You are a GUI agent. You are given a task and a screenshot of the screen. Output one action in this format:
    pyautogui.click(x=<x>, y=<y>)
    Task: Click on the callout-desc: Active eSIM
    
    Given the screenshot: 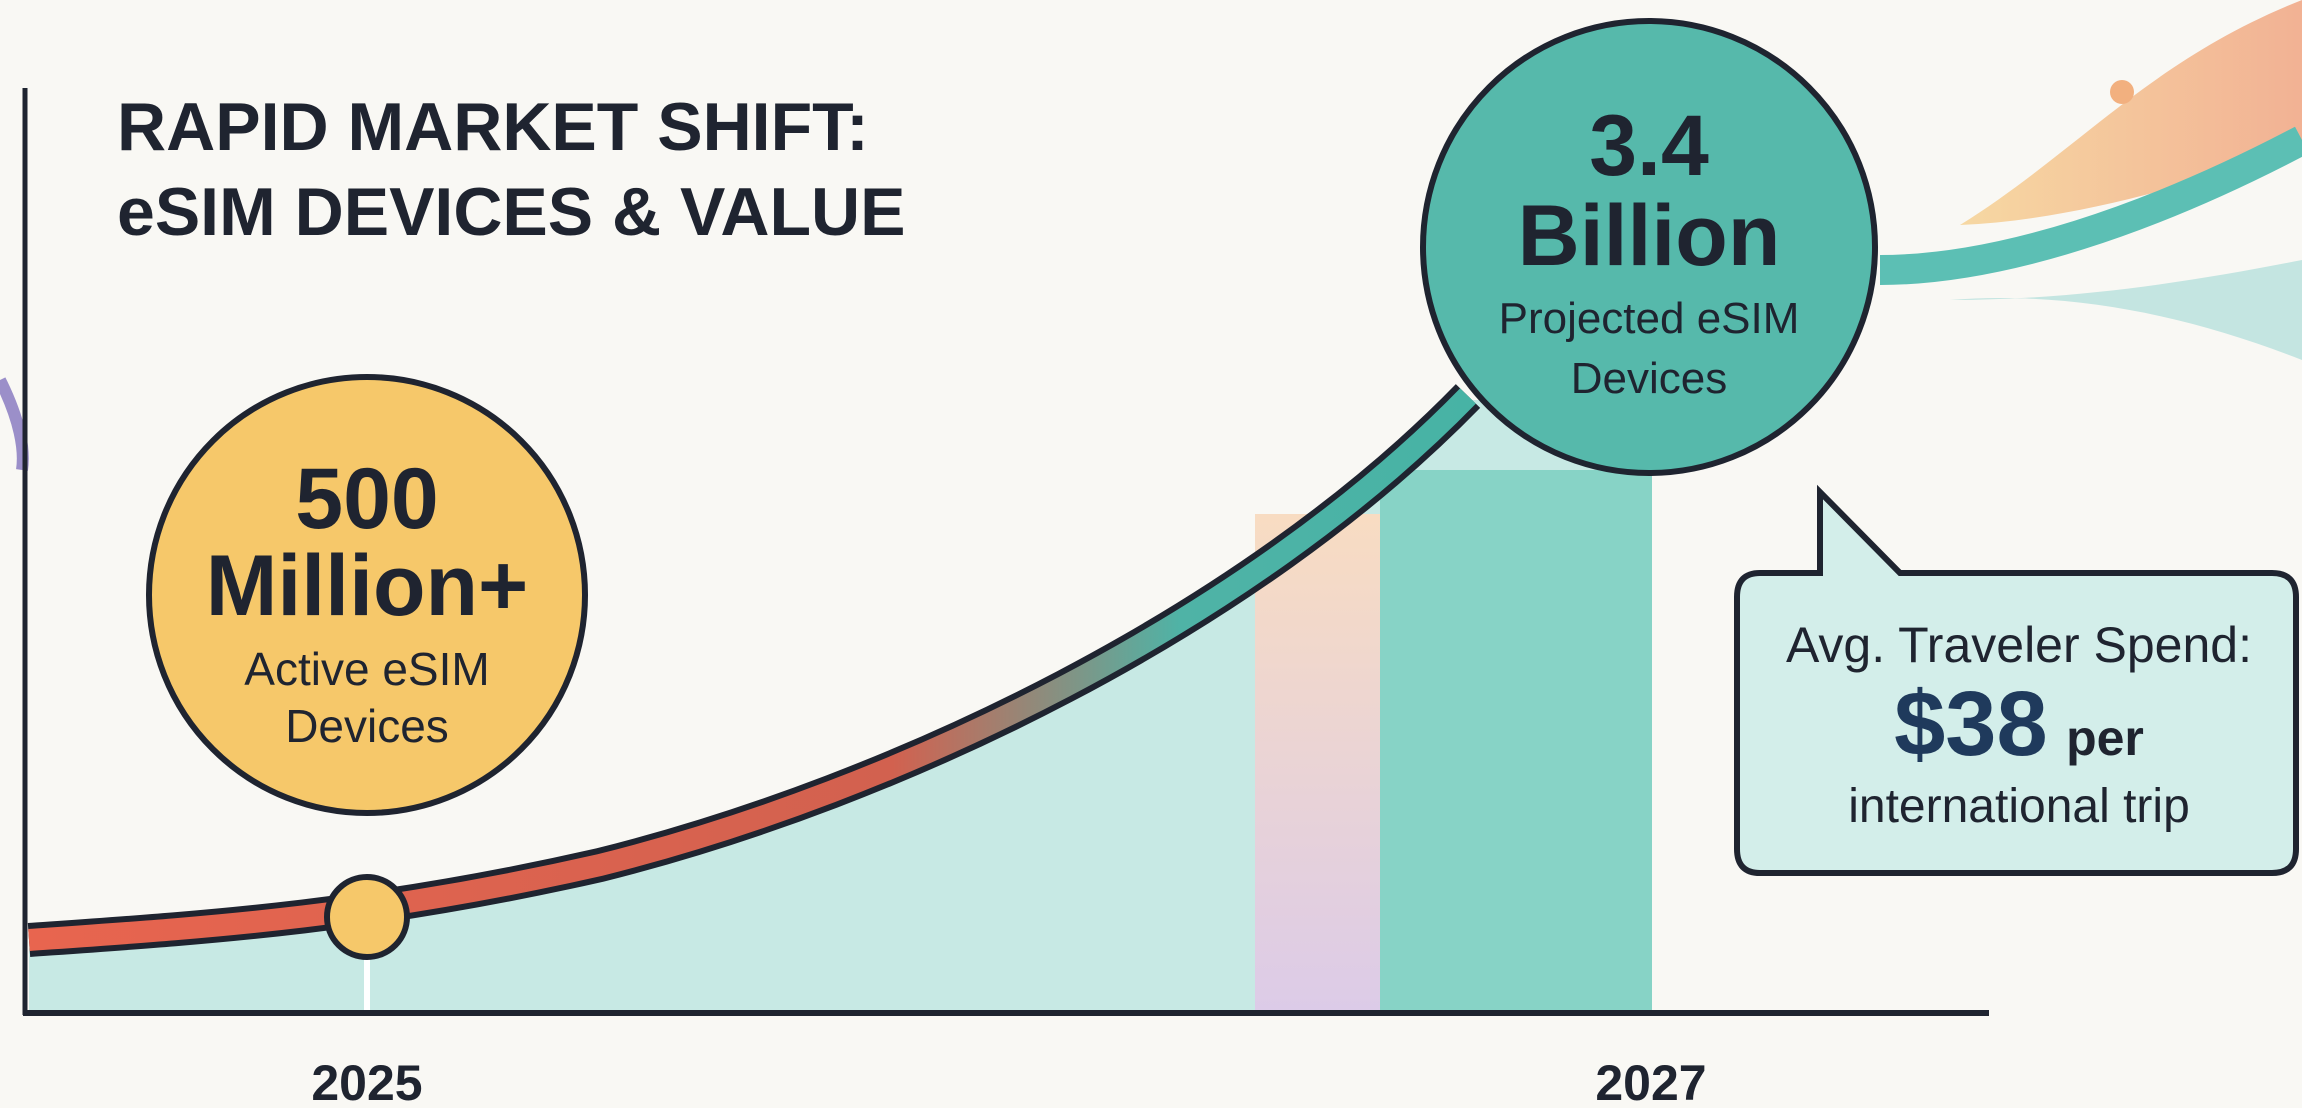 What is the action you would take?
    pyautogui.click(x=366, y=669)
    